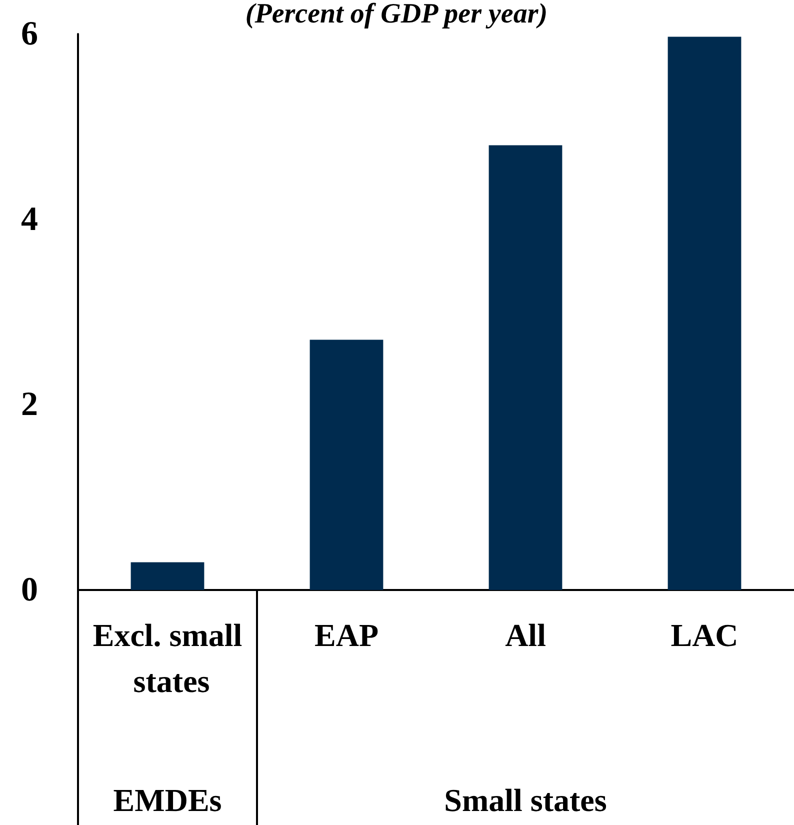 Image resolution: width=794 pixels, height=825 pixels. What do you see at coordinates (167, 800) in the screenshot?
I see `text: EMDEs` at bounding box center [167, 800].